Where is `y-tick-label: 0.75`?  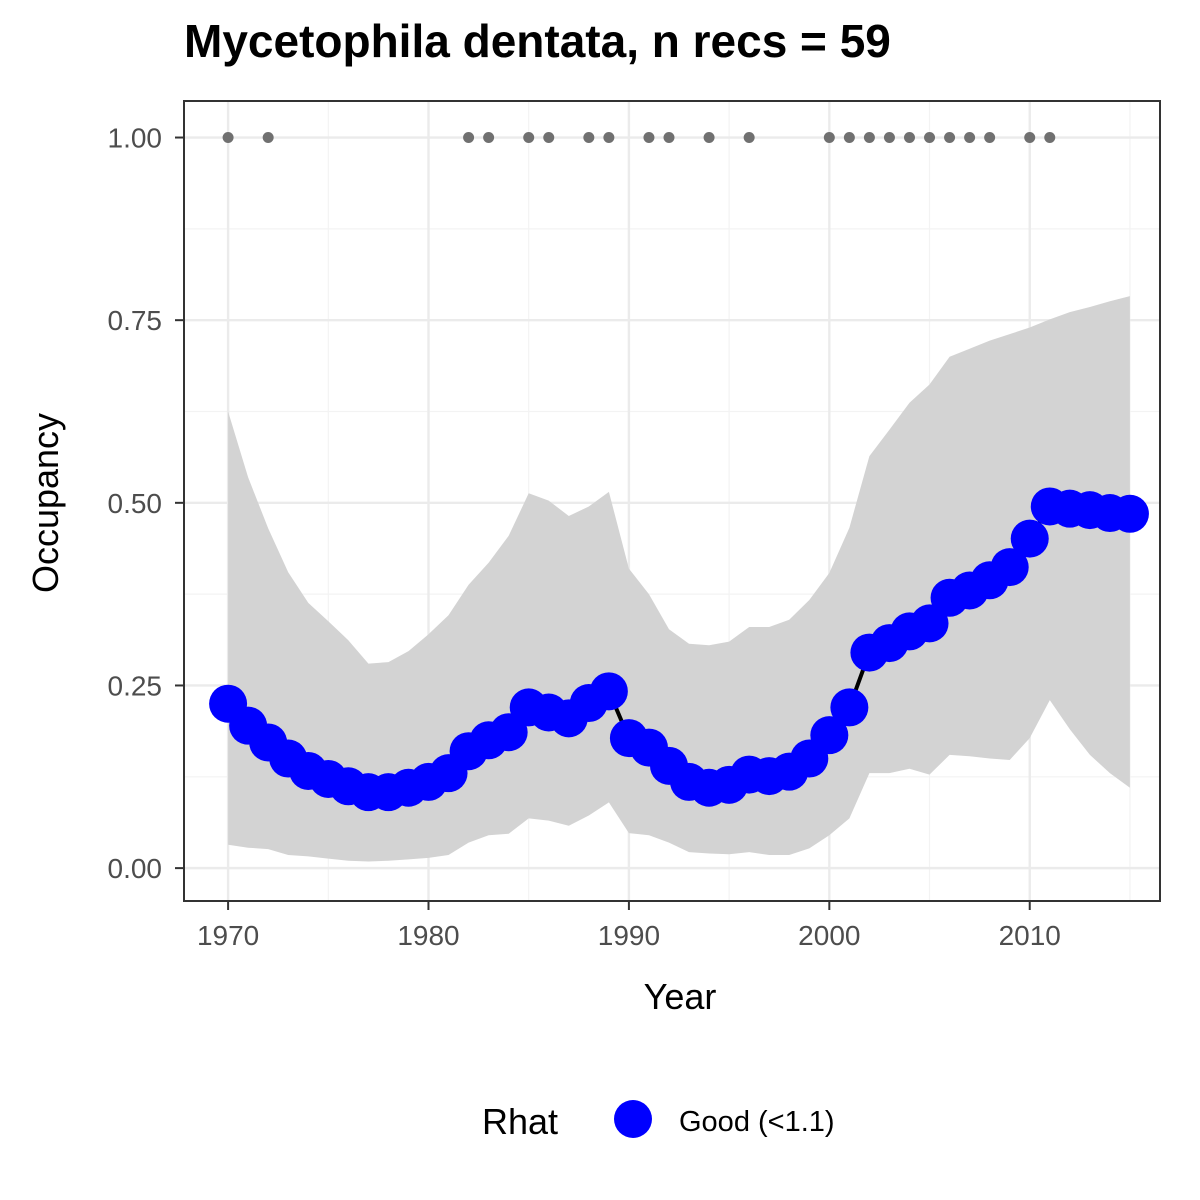 y-tick-label: 0.75 is located at coordinates (135, 320).